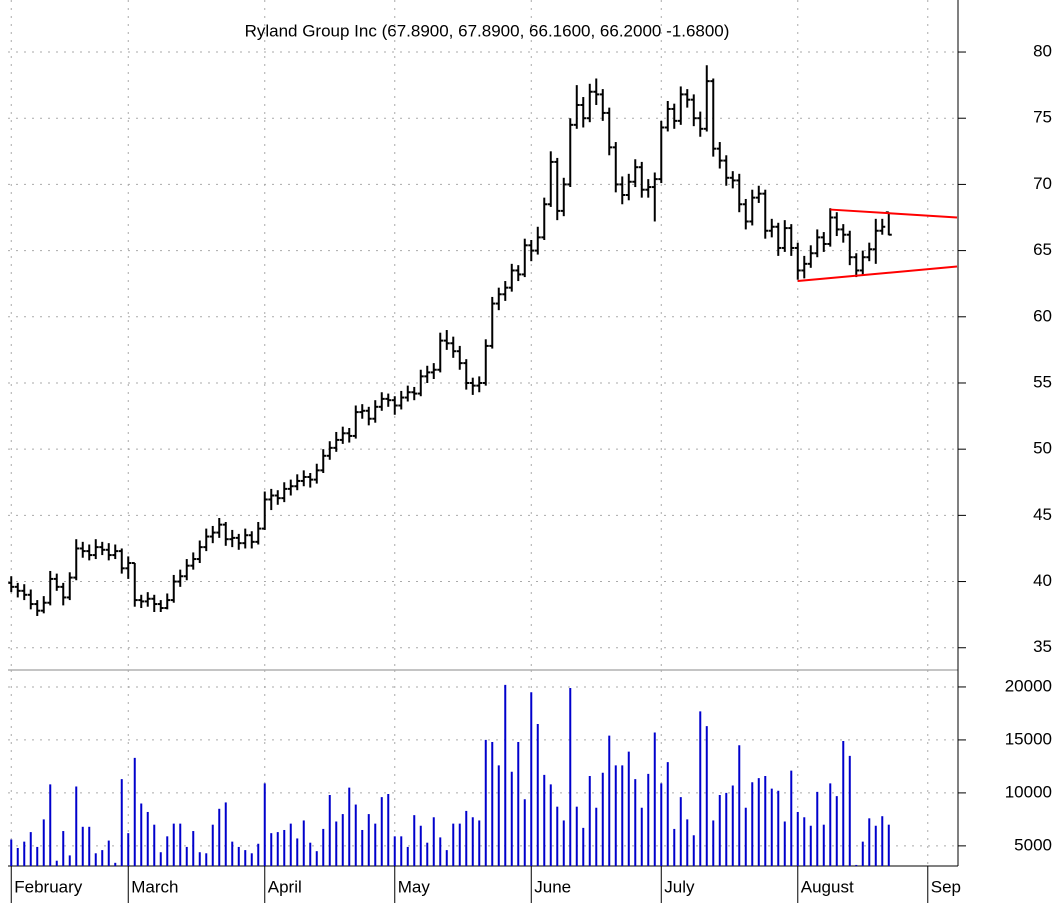  Describe the element at coordinates (1042, 315) in the screenshot. I see `y-tick-label: 60` at that location.